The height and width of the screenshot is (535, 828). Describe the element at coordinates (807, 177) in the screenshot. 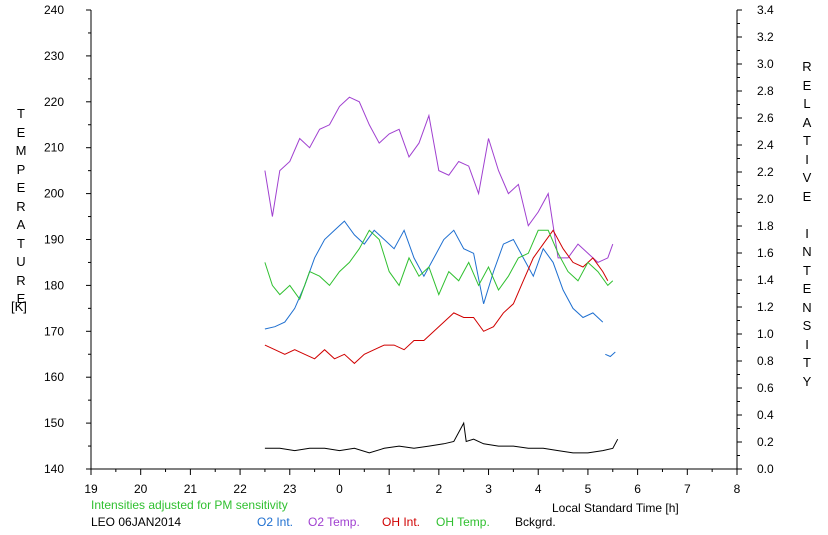

I see `vertical-label-char: V` at that location.